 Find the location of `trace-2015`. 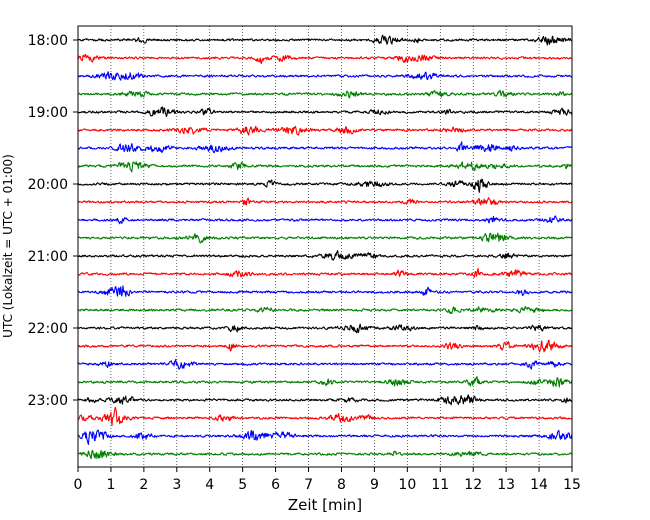

trace-2015 is located at coordinates (325, 201).